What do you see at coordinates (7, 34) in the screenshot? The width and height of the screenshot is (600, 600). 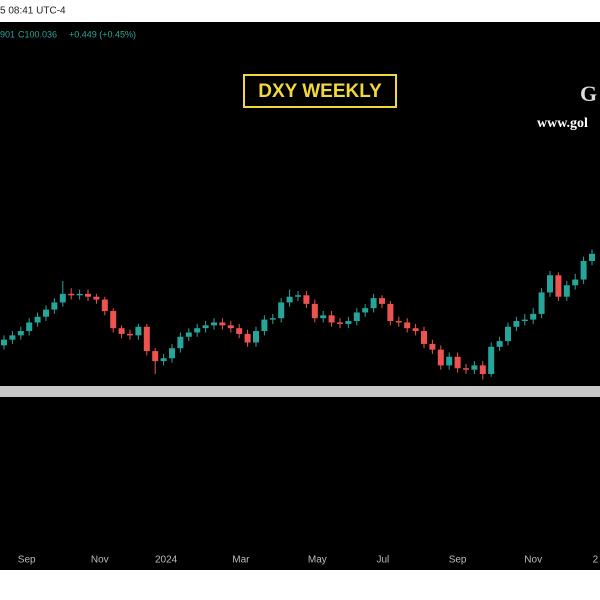 I see `price: 901` at bounding box center [7, 34].